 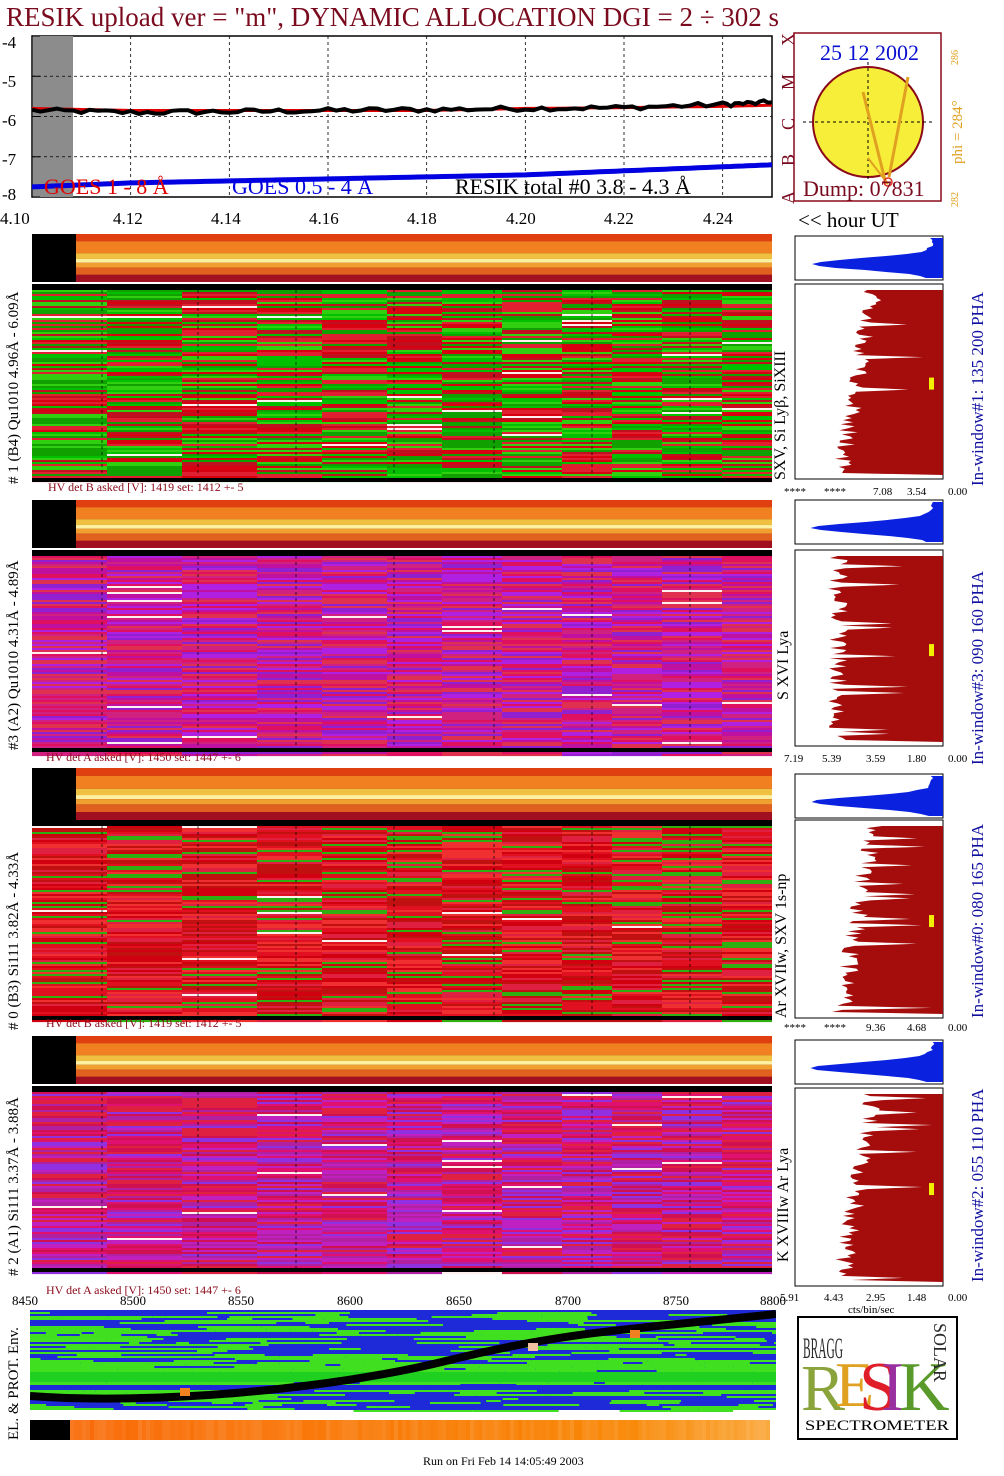 What do you see at coordinates (146, 487) in the screenshot?
I see `hv-detector-1: HV det B asked [V]: 1419 set: 1412 +- 5` at bounding box center [146, 487].